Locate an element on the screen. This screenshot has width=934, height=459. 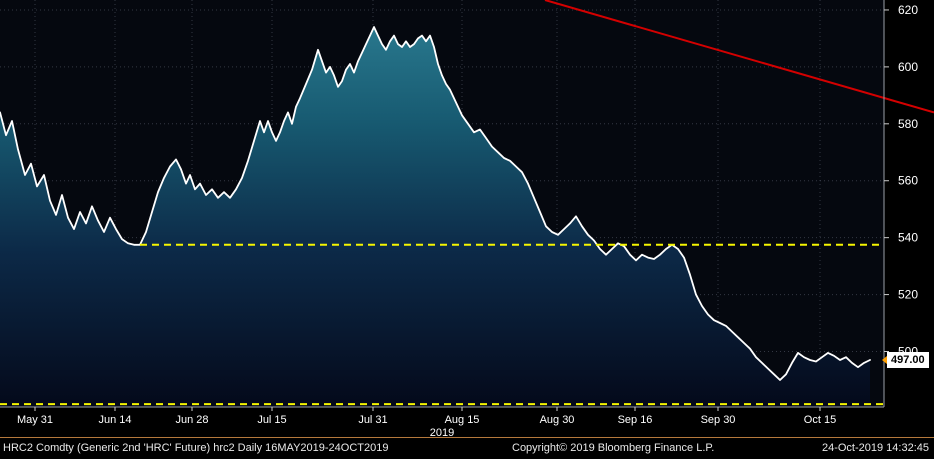
y-axis-label: 540 is located at coordinates (908, 238).